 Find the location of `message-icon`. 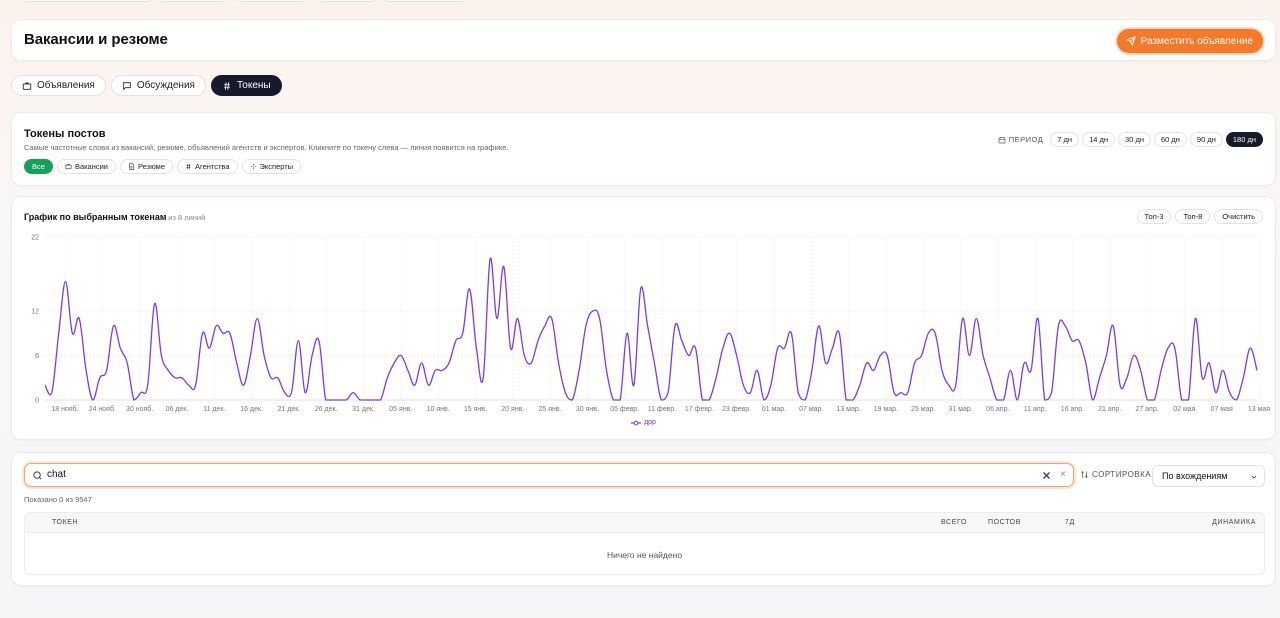

message-icon is located at coordinates (127, 85).